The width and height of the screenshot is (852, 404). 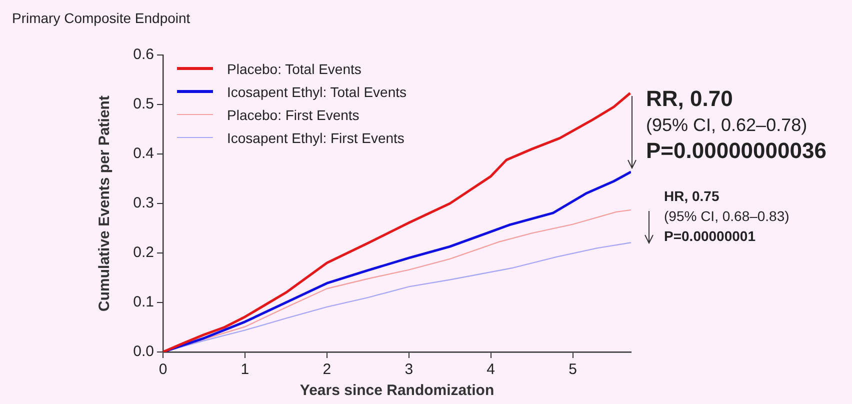 I want to click on legend-label: Icosapent Ethyl: Total Events, so click(x=317, y=92).